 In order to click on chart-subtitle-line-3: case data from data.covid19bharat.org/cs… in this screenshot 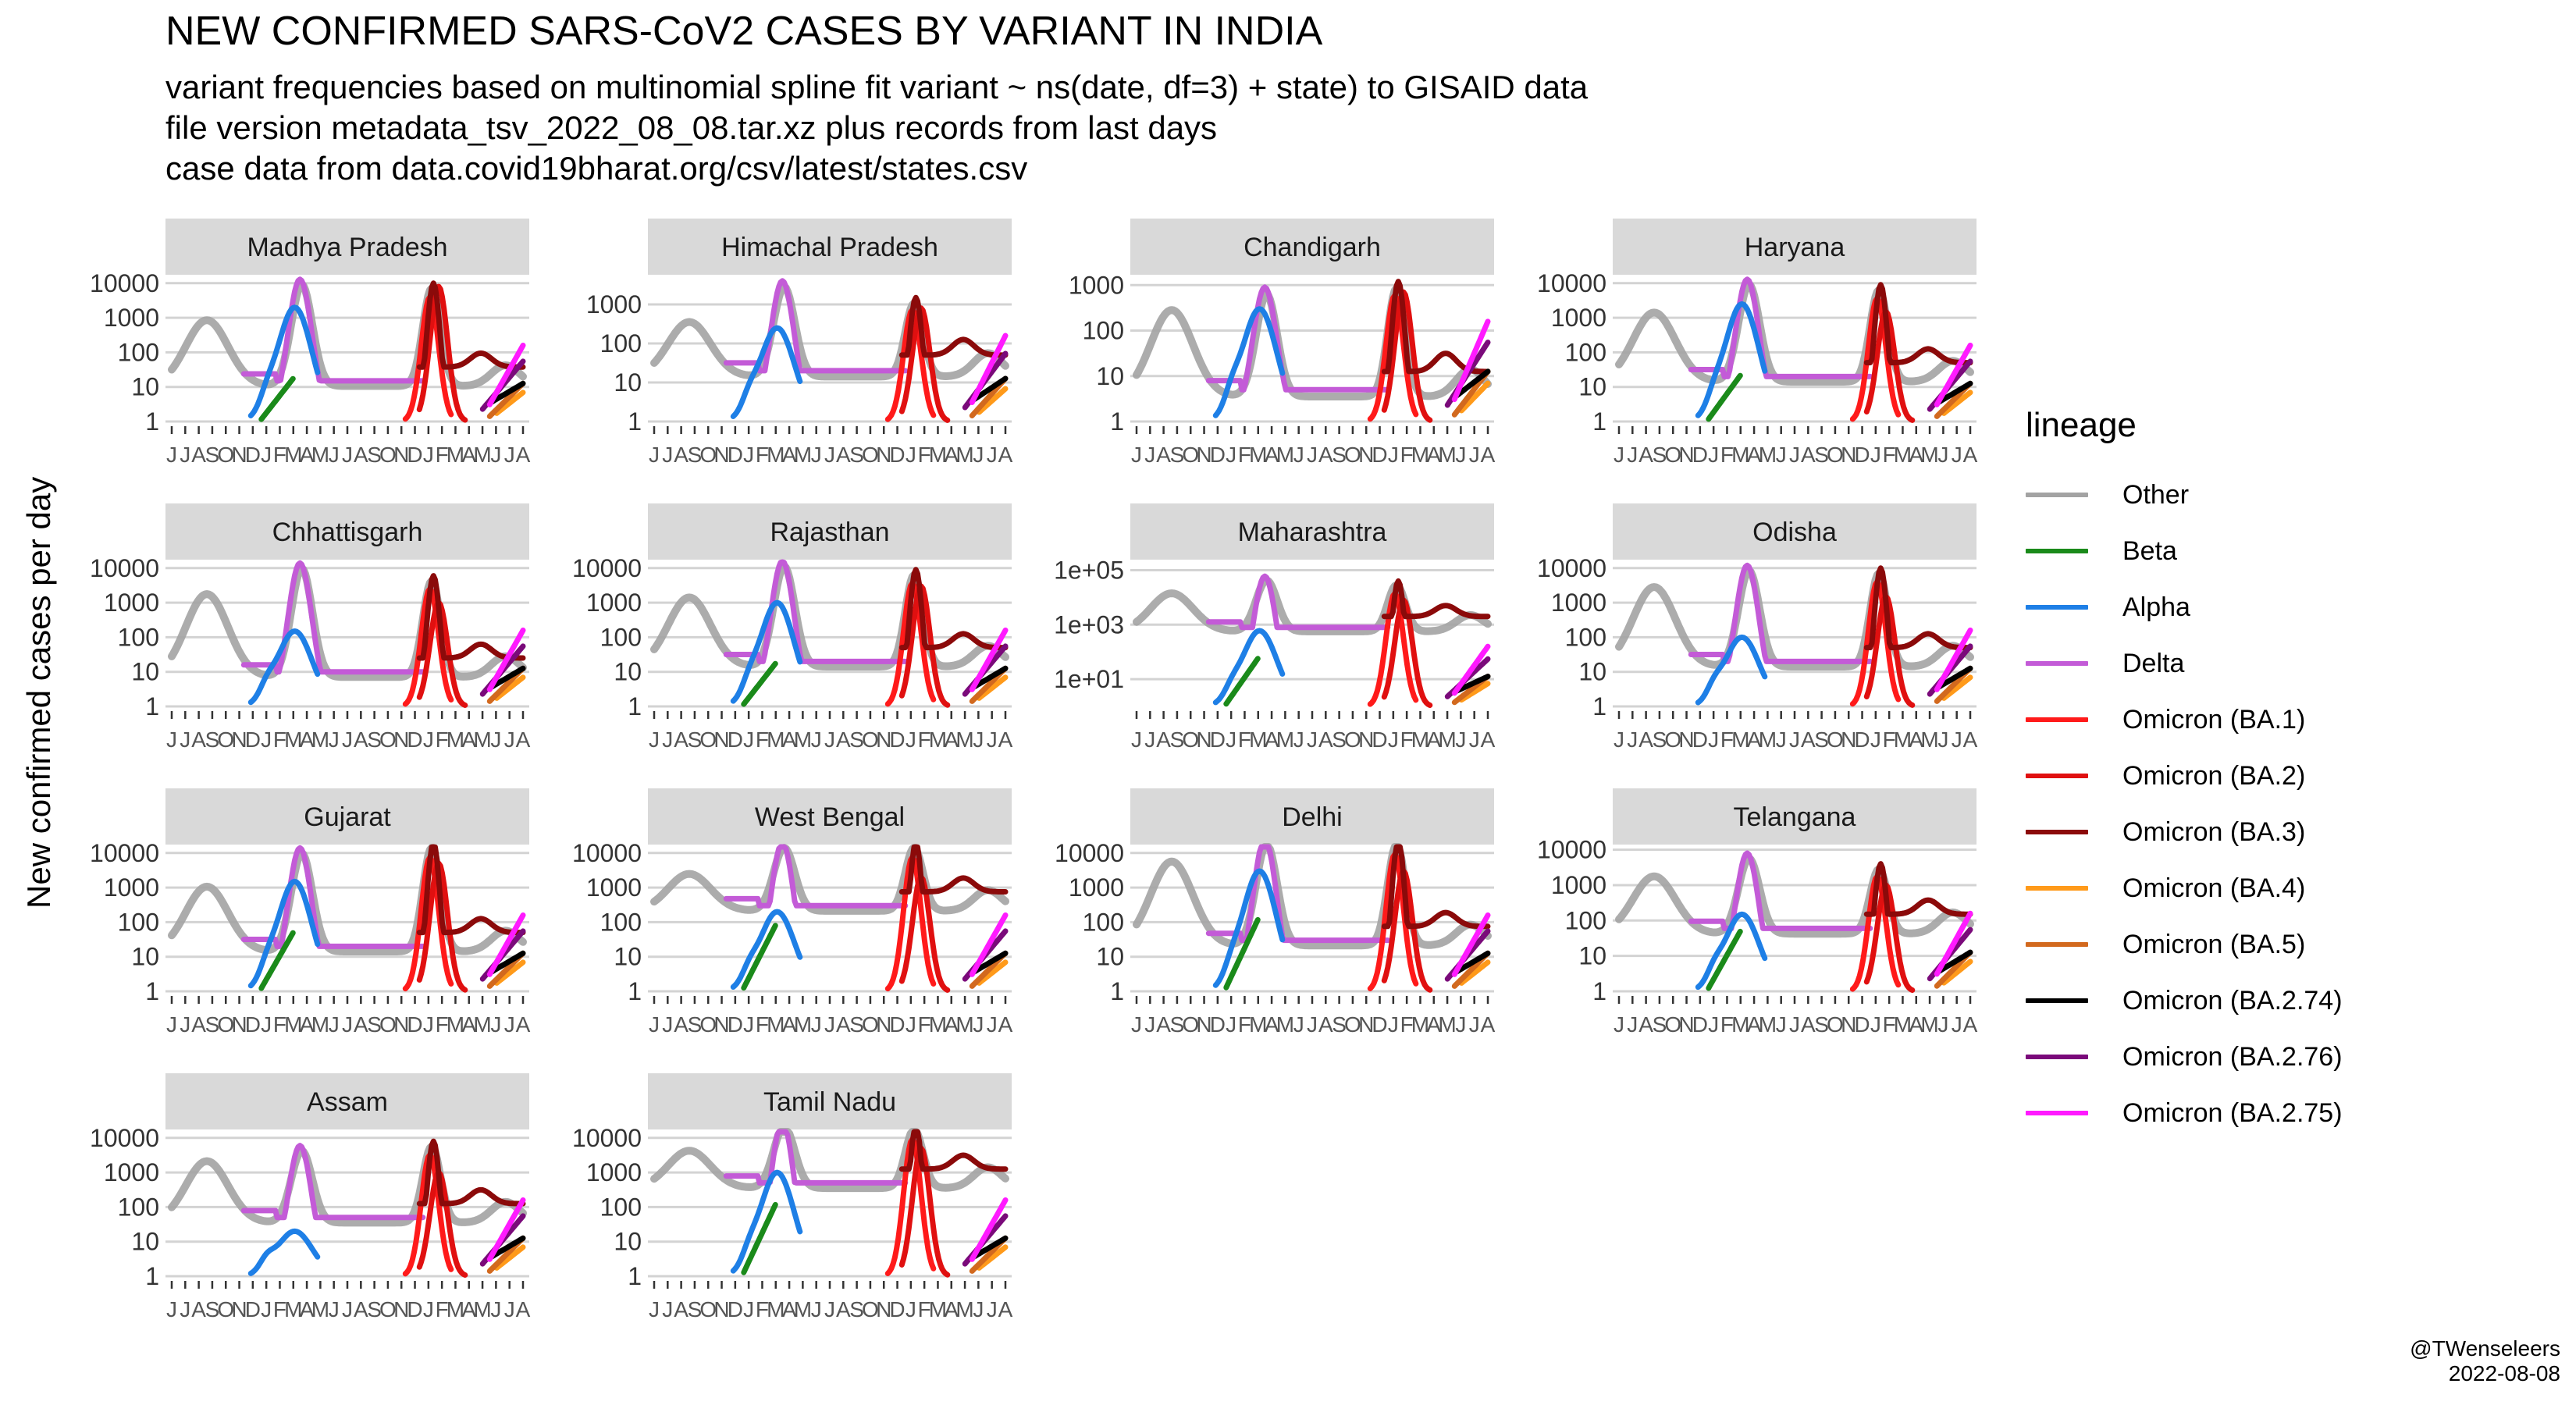, I will do `click(596, 169)`.